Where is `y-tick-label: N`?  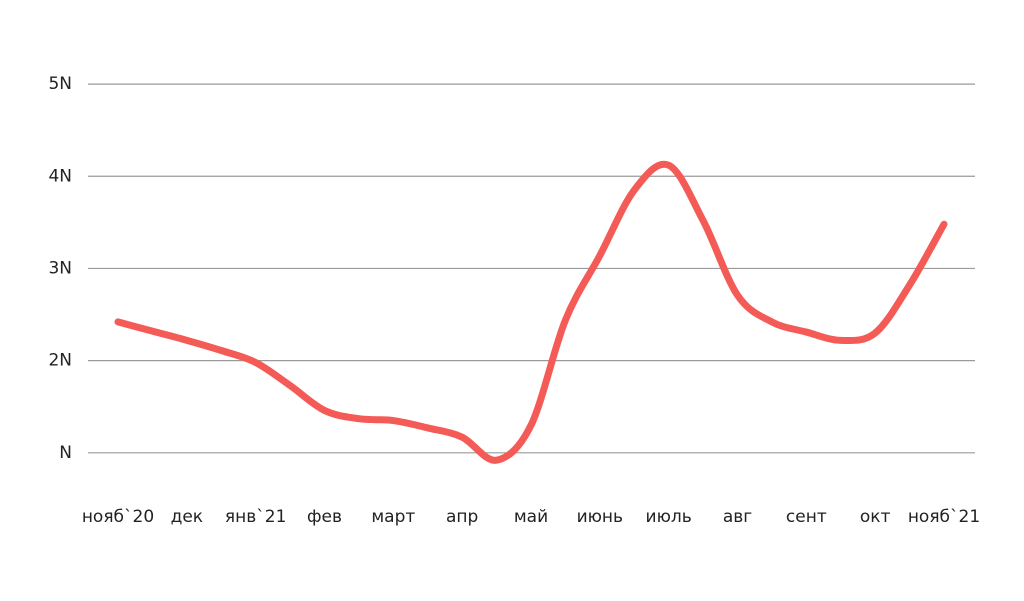 y-tick-label: N is located at coordinates (65, 453).